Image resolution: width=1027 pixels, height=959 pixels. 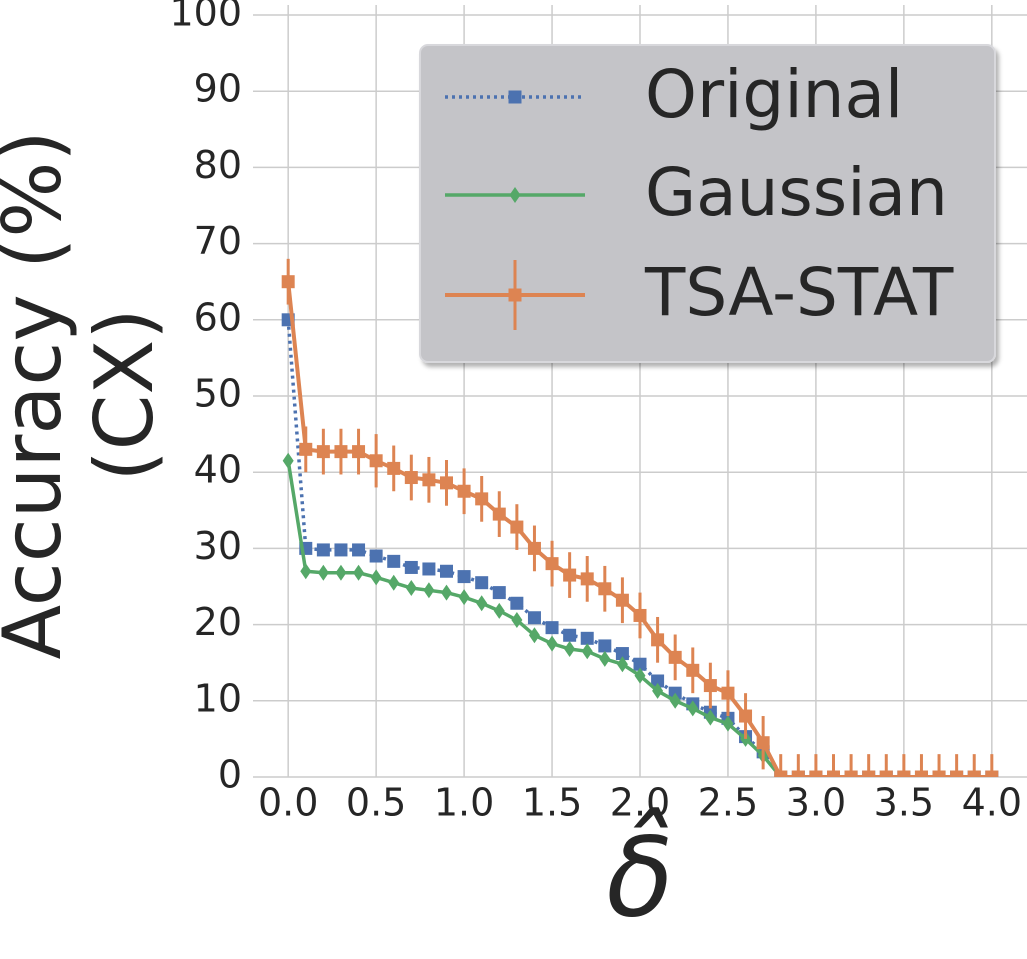 I want to click on x-tick-label: 4.0, so click(x=992, y=803).